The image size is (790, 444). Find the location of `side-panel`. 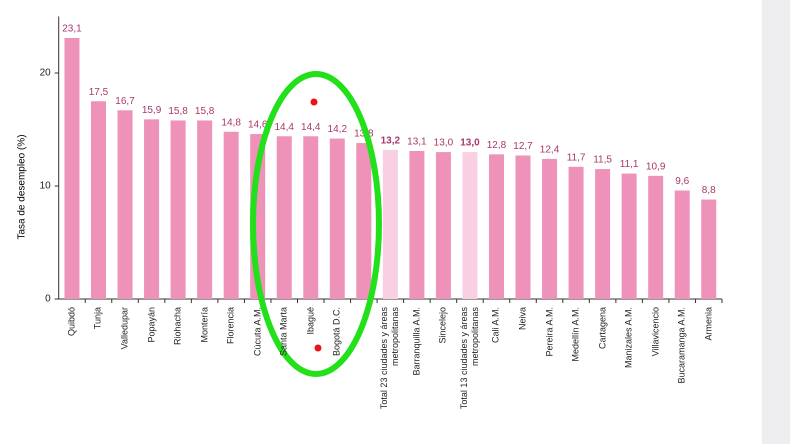

side-panel is located at coordinates (776, 222).